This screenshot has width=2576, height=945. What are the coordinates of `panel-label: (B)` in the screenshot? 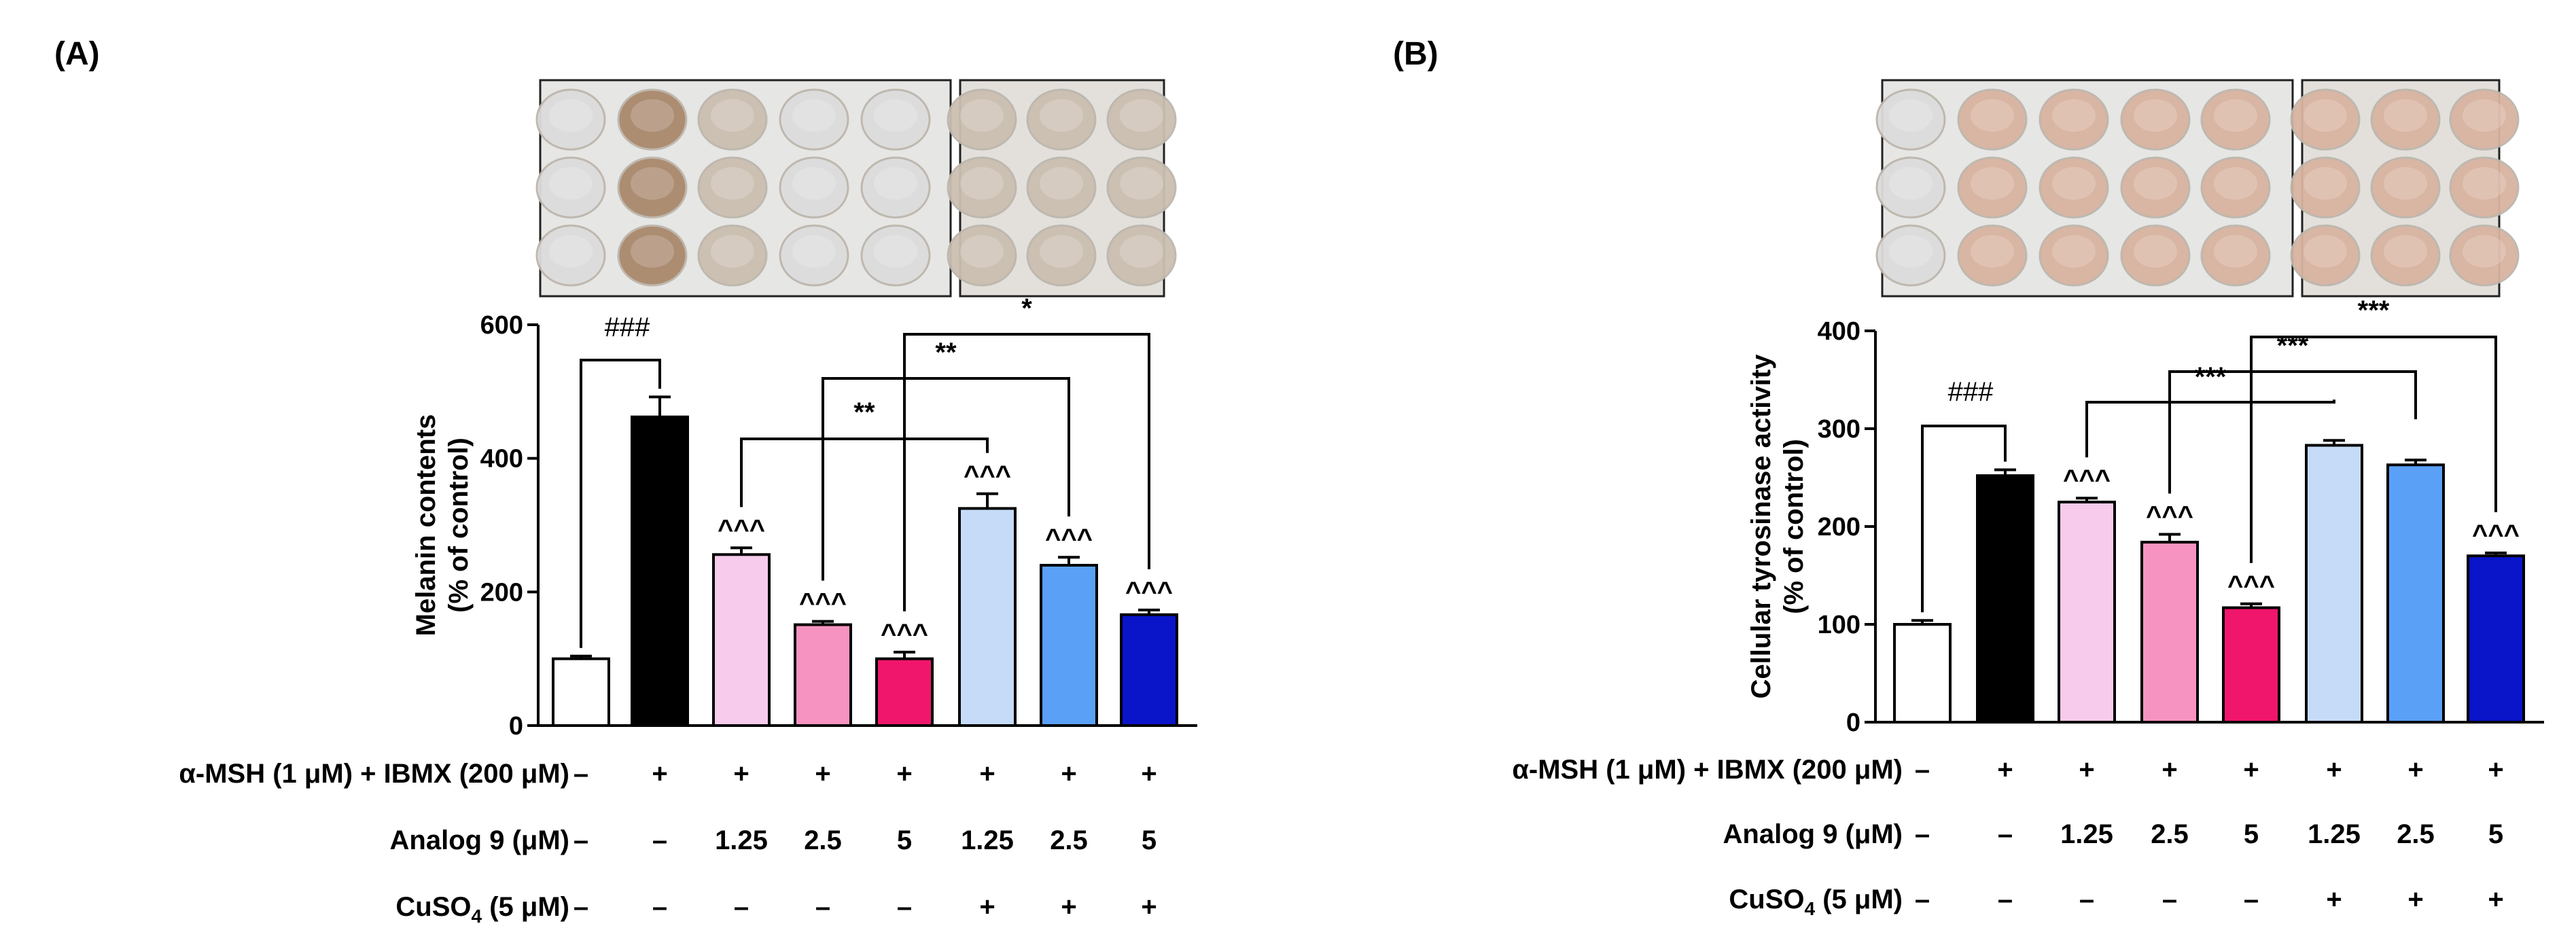 It's located at (1416, 54).